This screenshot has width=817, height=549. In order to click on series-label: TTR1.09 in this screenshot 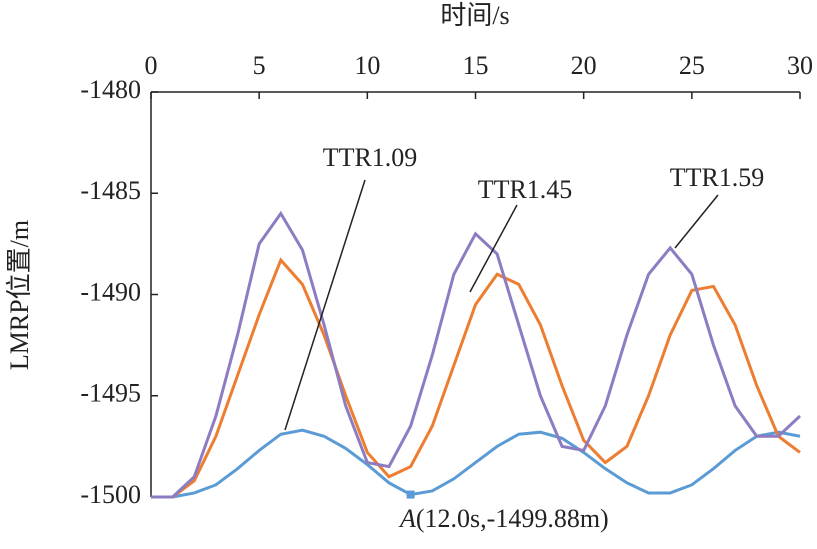, I will do `click(370, 157)`.